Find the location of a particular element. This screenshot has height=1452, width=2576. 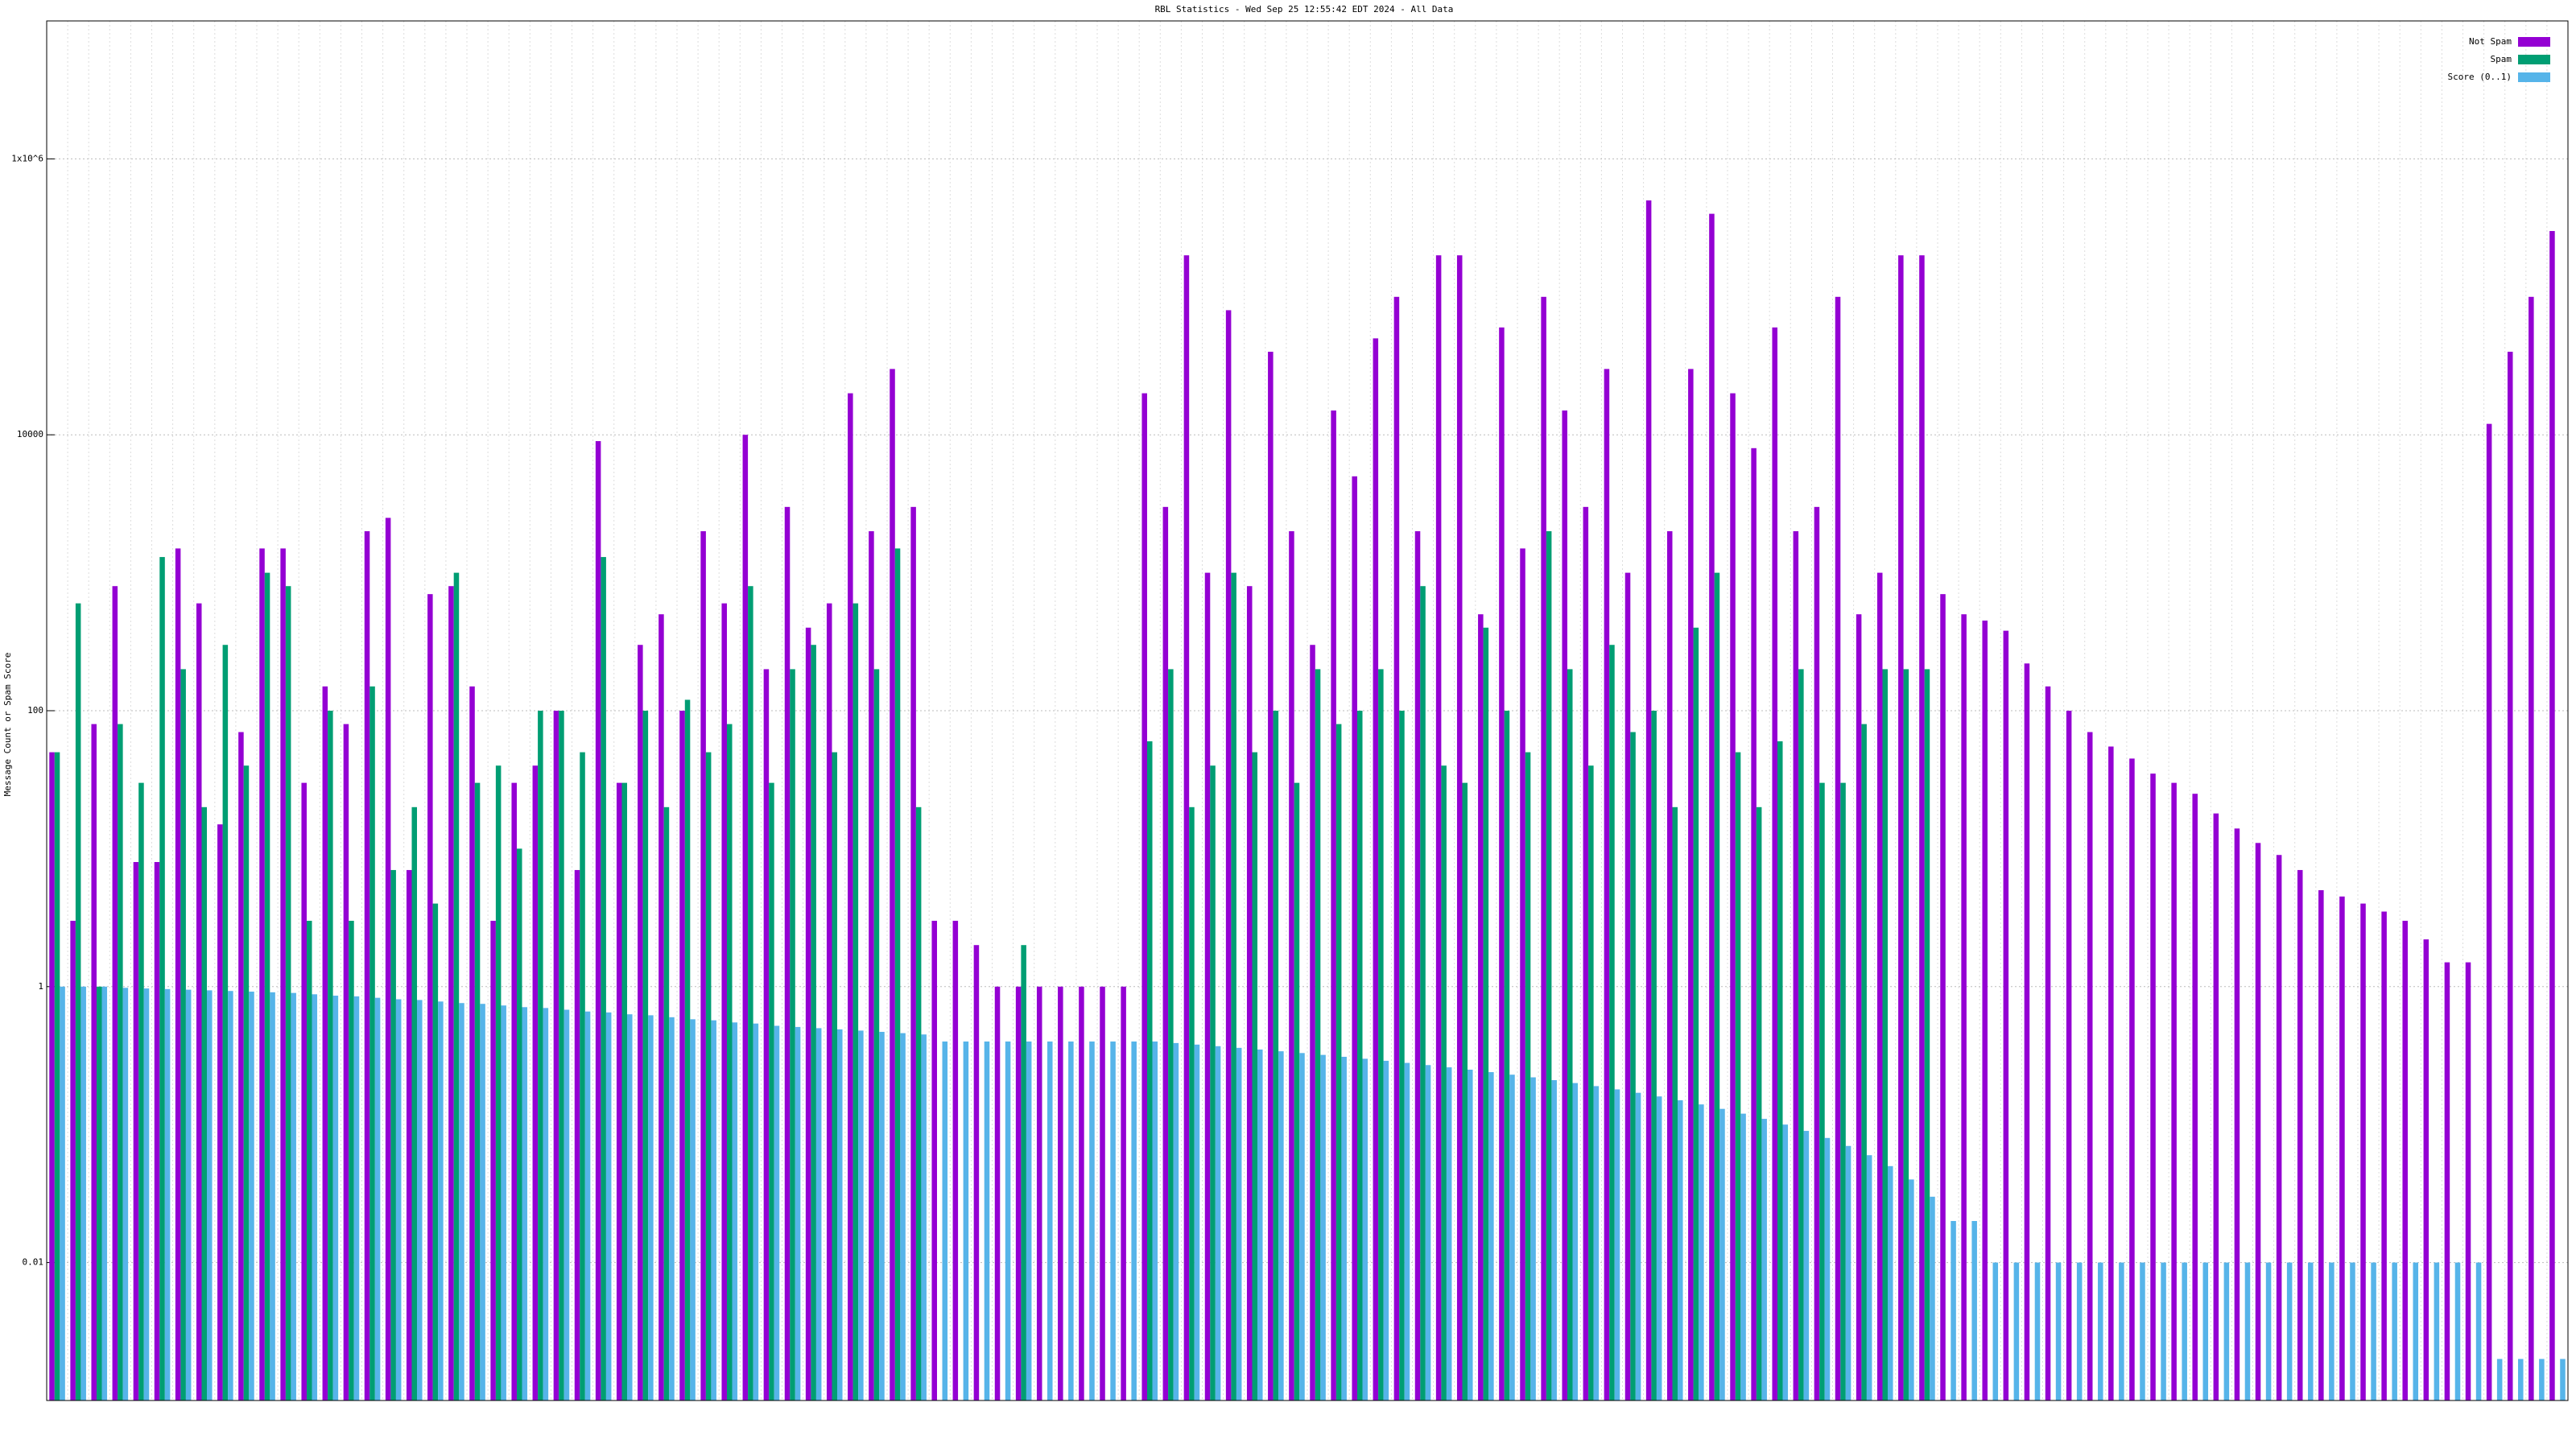

y-tick-label: 0.01 is located at coordinates (33, 1262).